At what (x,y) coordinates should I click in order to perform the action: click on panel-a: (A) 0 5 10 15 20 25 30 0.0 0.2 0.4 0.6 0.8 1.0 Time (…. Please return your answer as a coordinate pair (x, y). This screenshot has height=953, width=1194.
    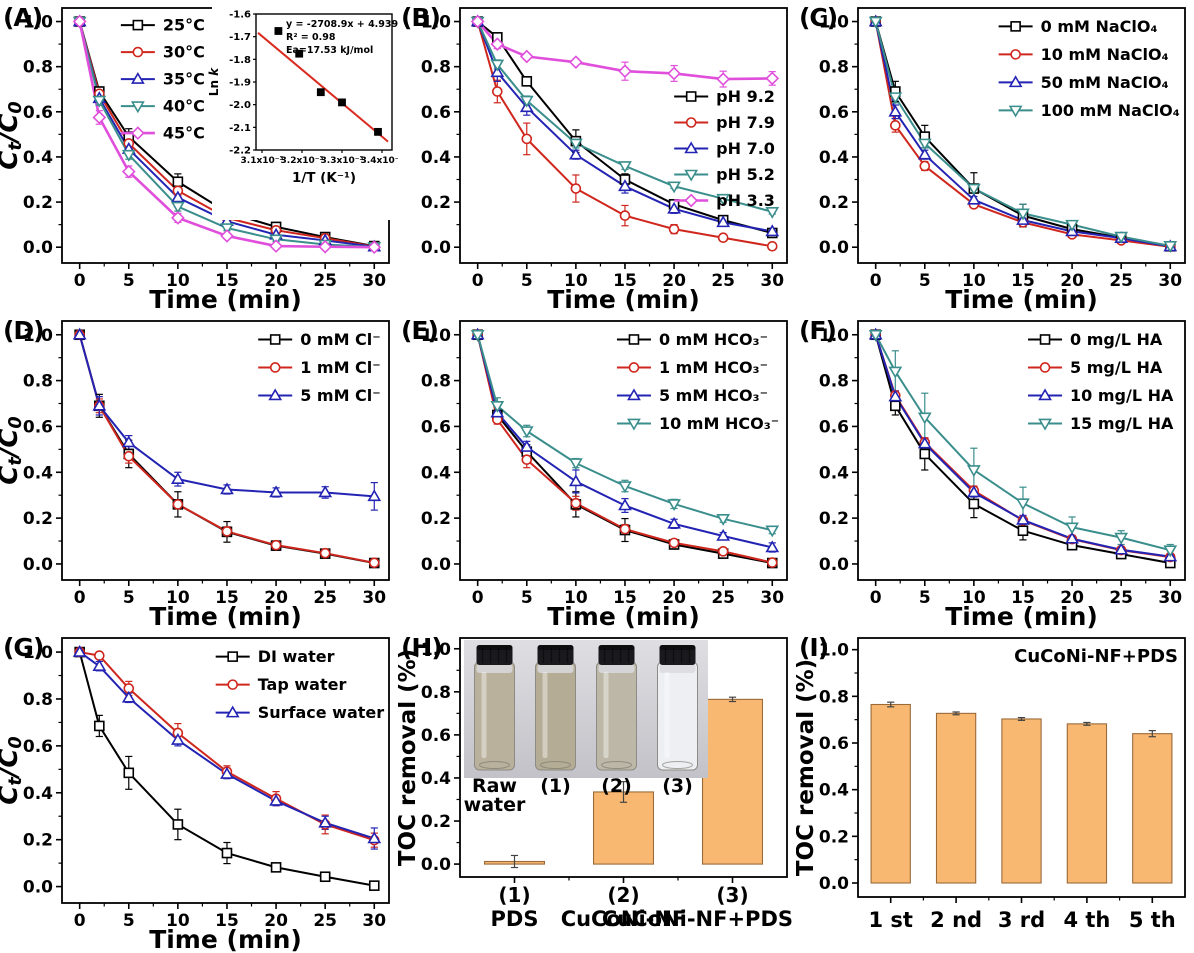
    Looking at the image, I should click on (199, 156).